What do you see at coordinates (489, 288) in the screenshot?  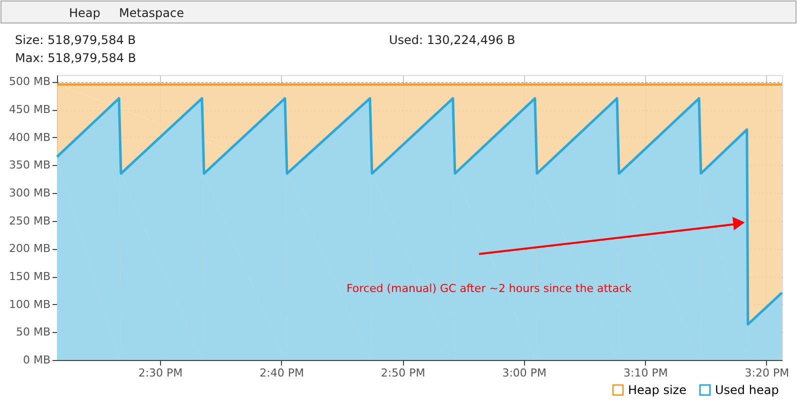 I see `annotation: Forced (manual) GC after ~2 hours since the attack` at bounding box center [489, 288].